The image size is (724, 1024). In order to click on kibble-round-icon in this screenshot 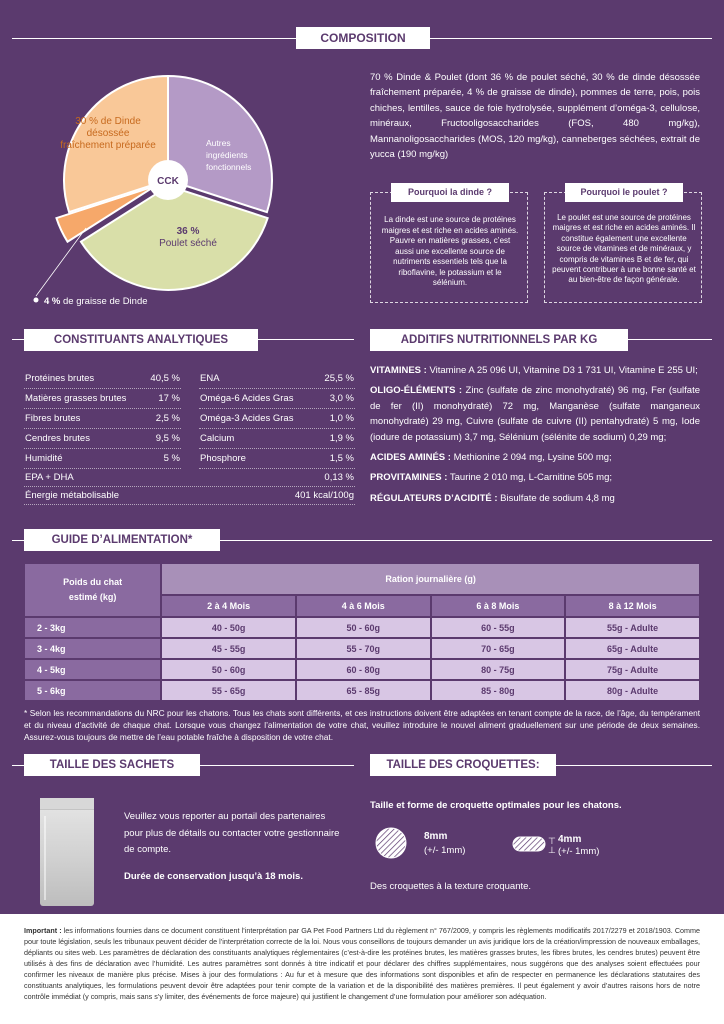, I will do `click(391, 843)`.